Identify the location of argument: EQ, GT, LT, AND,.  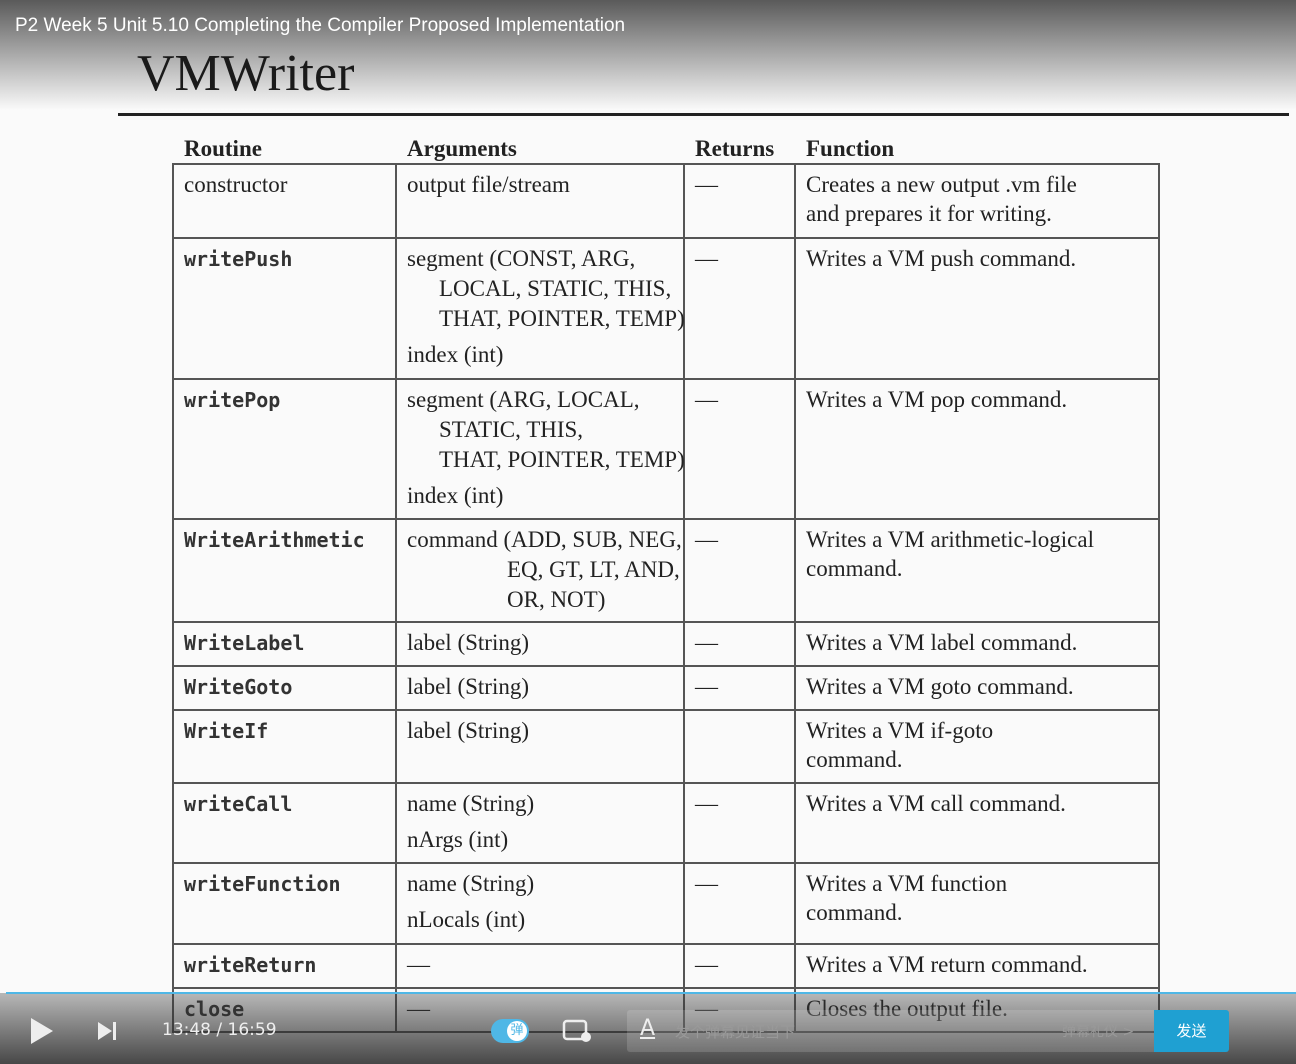
(593, 569).